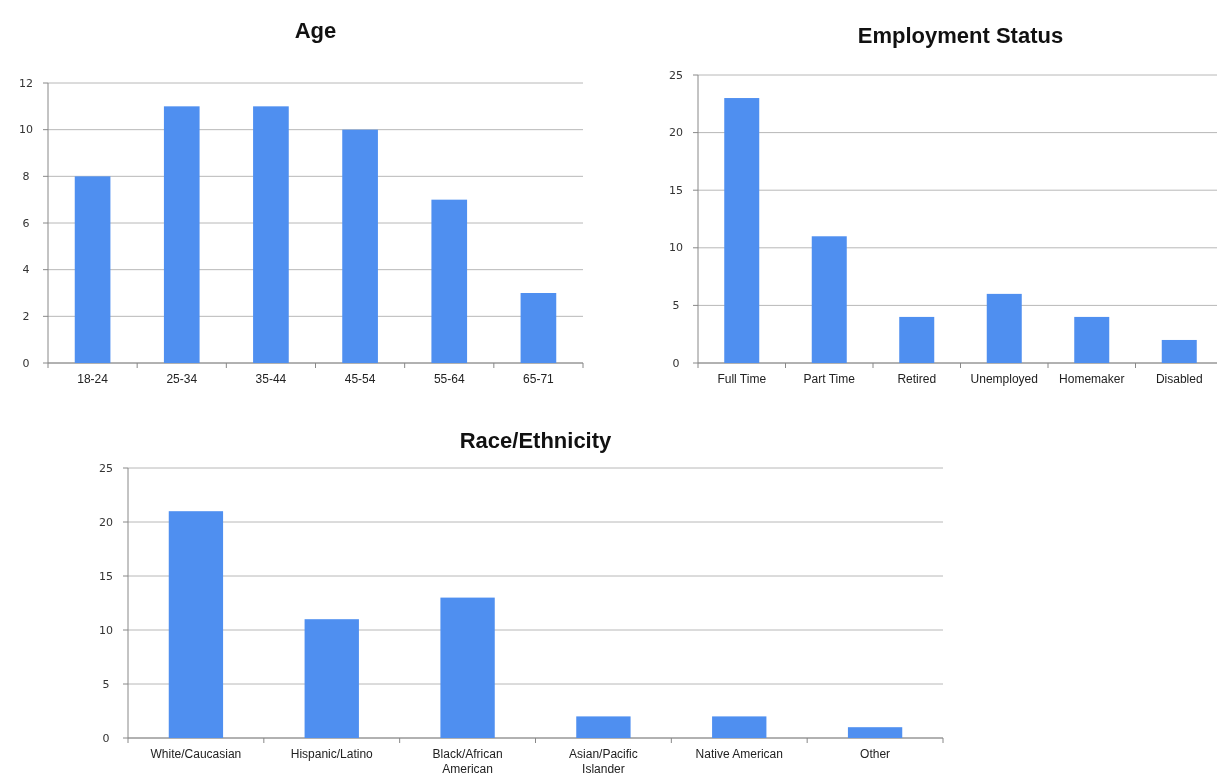 The height and width of the screenshot is (777, 1225). I want to click on x-tick-label: 55-64, so click(449, 379).